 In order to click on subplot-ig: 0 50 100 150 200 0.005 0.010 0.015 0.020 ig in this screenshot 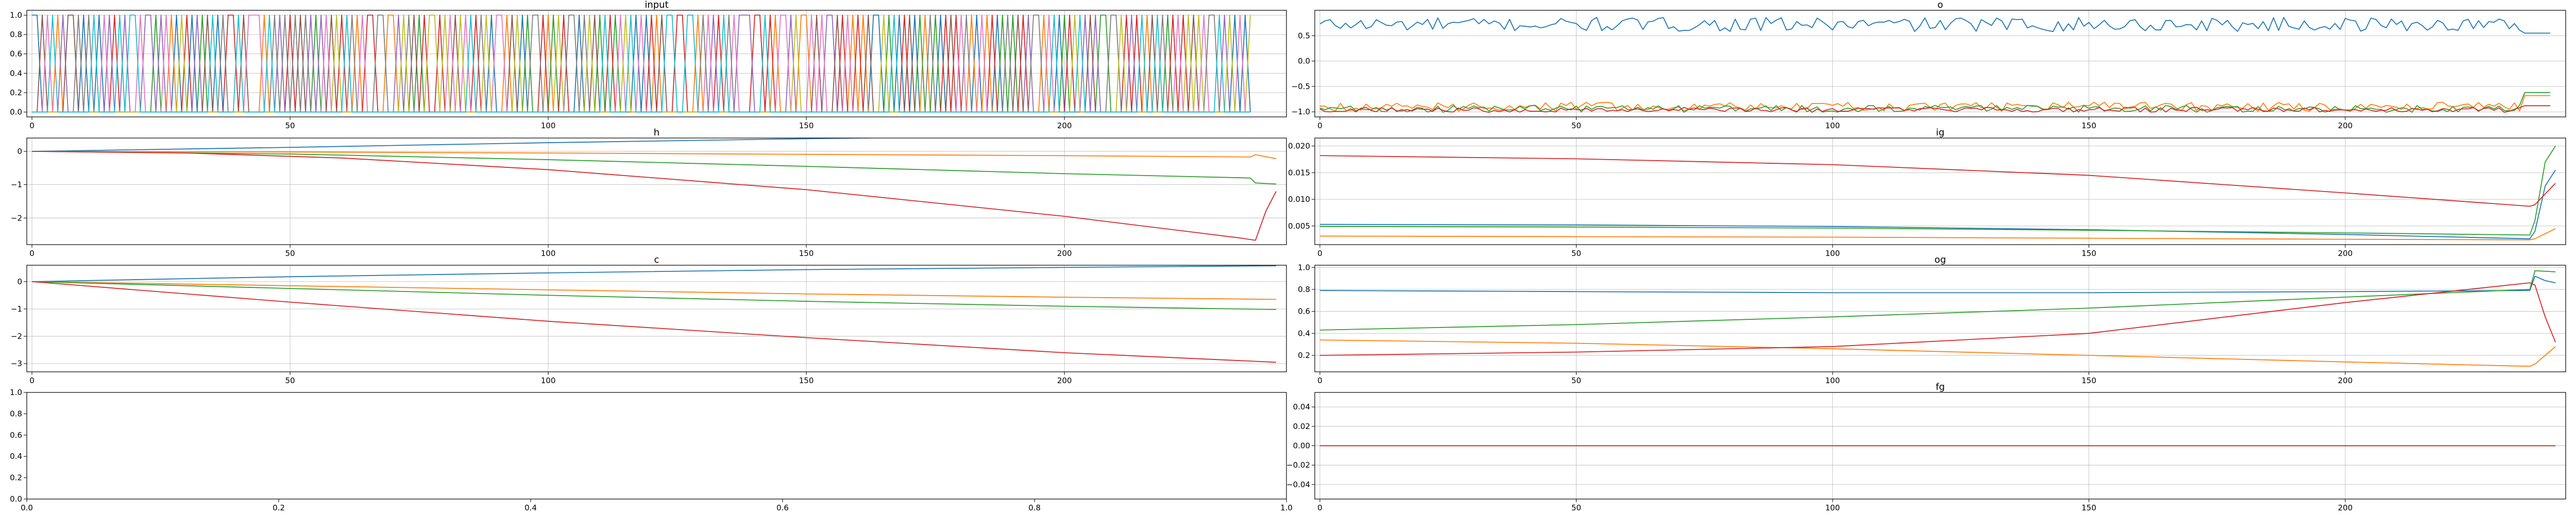, I will do `click(1927, 192)`.